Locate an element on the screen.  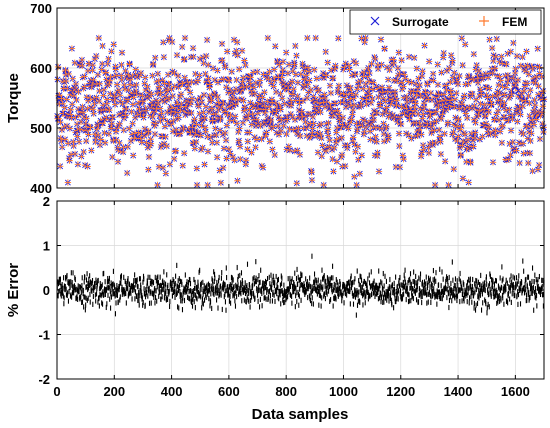
legend-label-surrogate: Surrogate is located at coordinates (420, 22).